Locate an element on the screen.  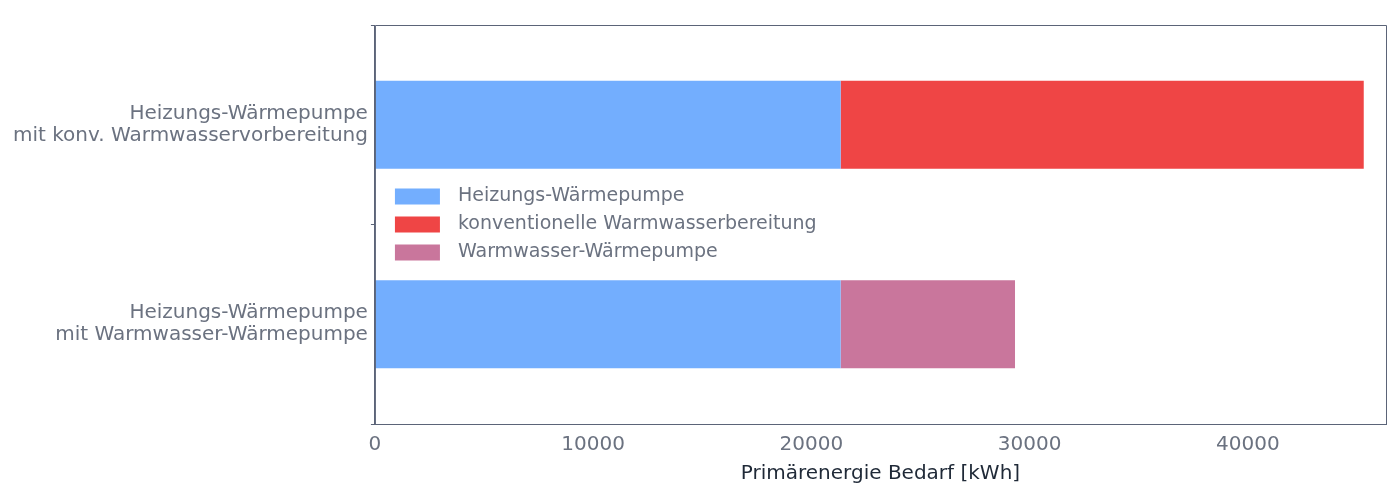
legend-label: Heizungs-Wärmepumpe is located at coordinates (571, 194).